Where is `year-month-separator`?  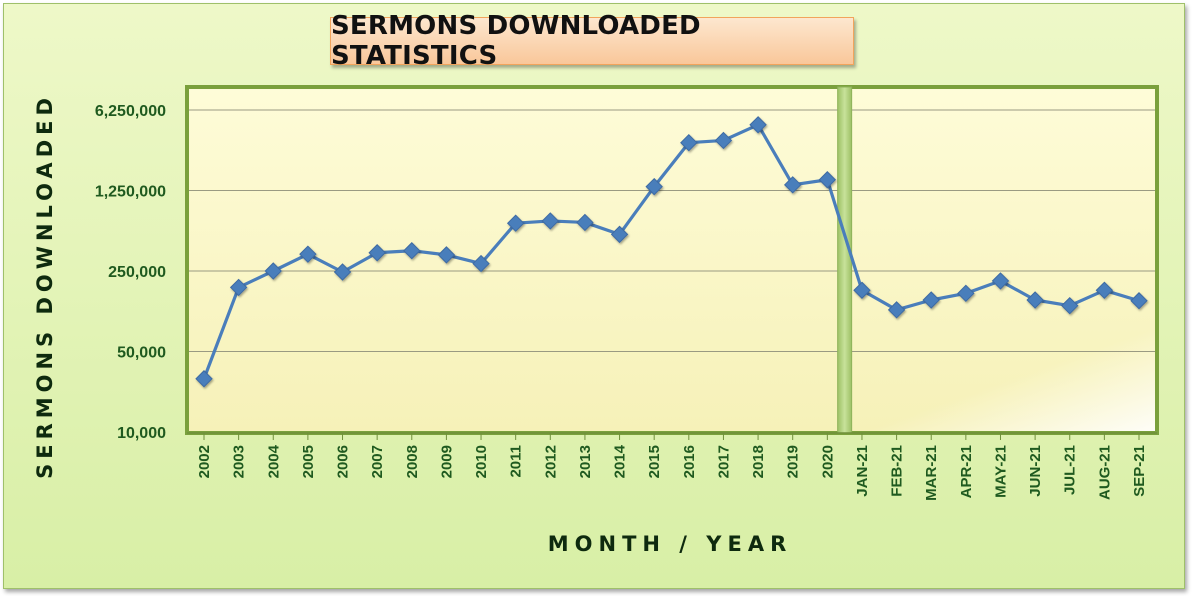 year-month-separator is located at coordinates (845, 260).